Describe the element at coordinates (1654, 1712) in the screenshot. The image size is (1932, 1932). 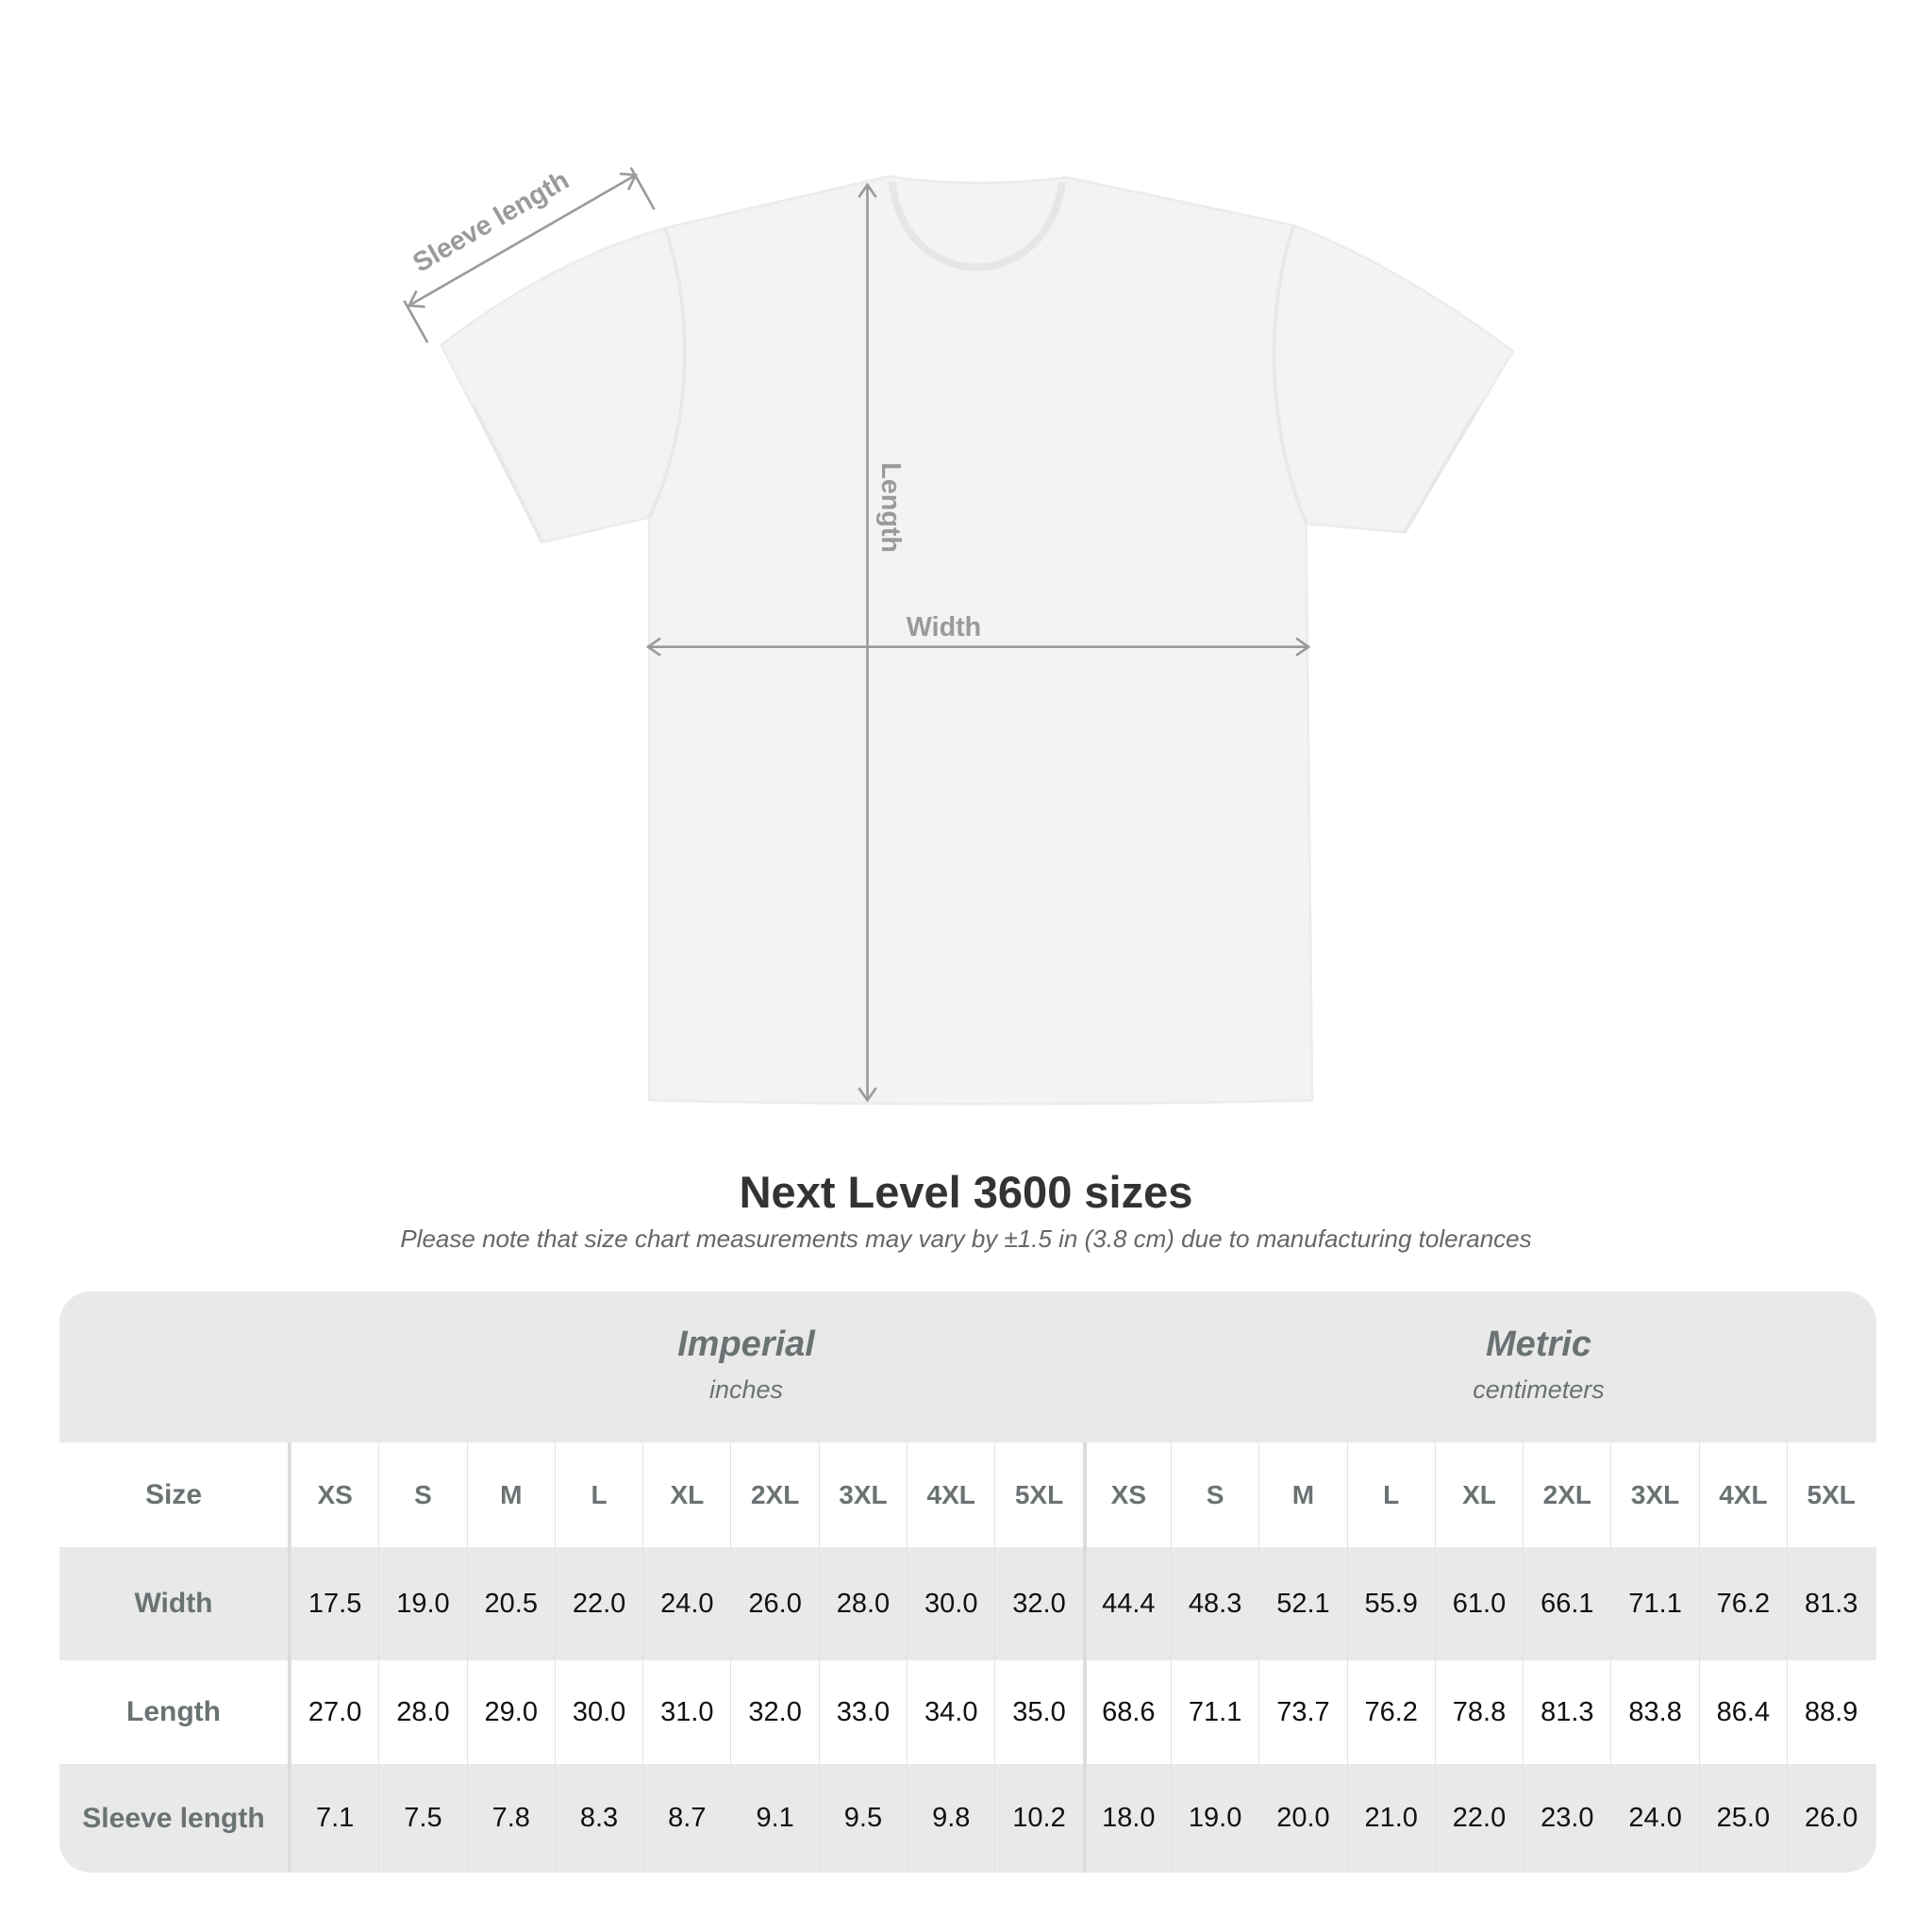
I see `value-cell: 83.8` at that location.